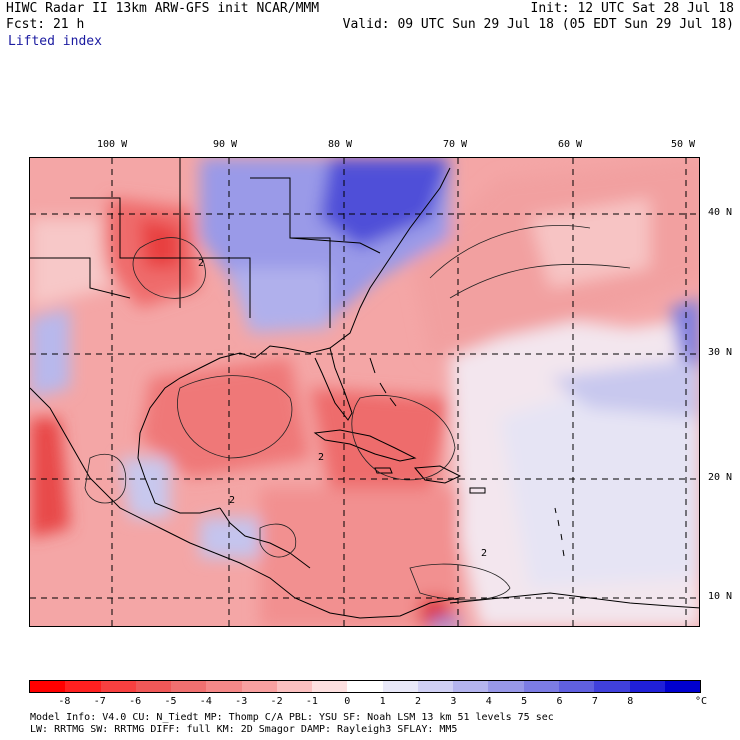 This screenshot has height=740, width=740. Describe the element at coordinates (163, 8) in the screenshot. I see `model-title: HIWC Radar II 13km ARW-GFS init NCAR/MMM` at that location.